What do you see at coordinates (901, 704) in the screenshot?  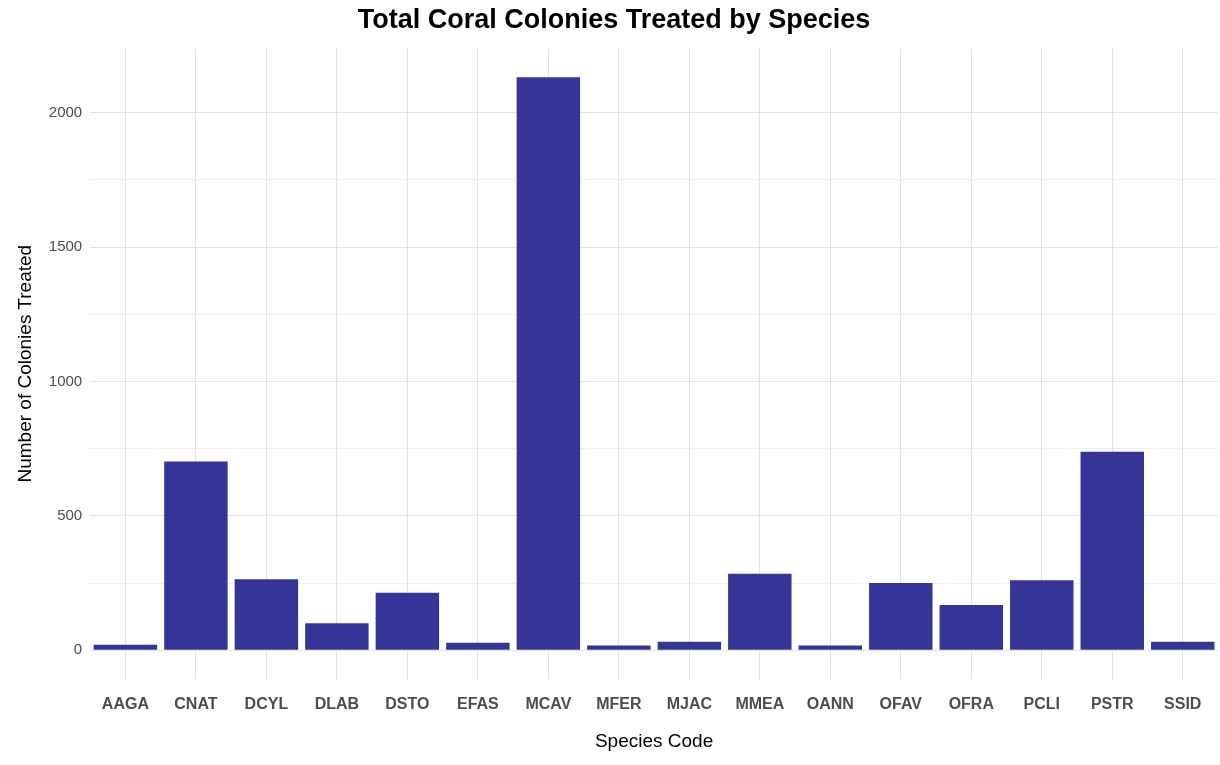 I see `x-tick-label: OFAV` at bounding box center [901, 704].